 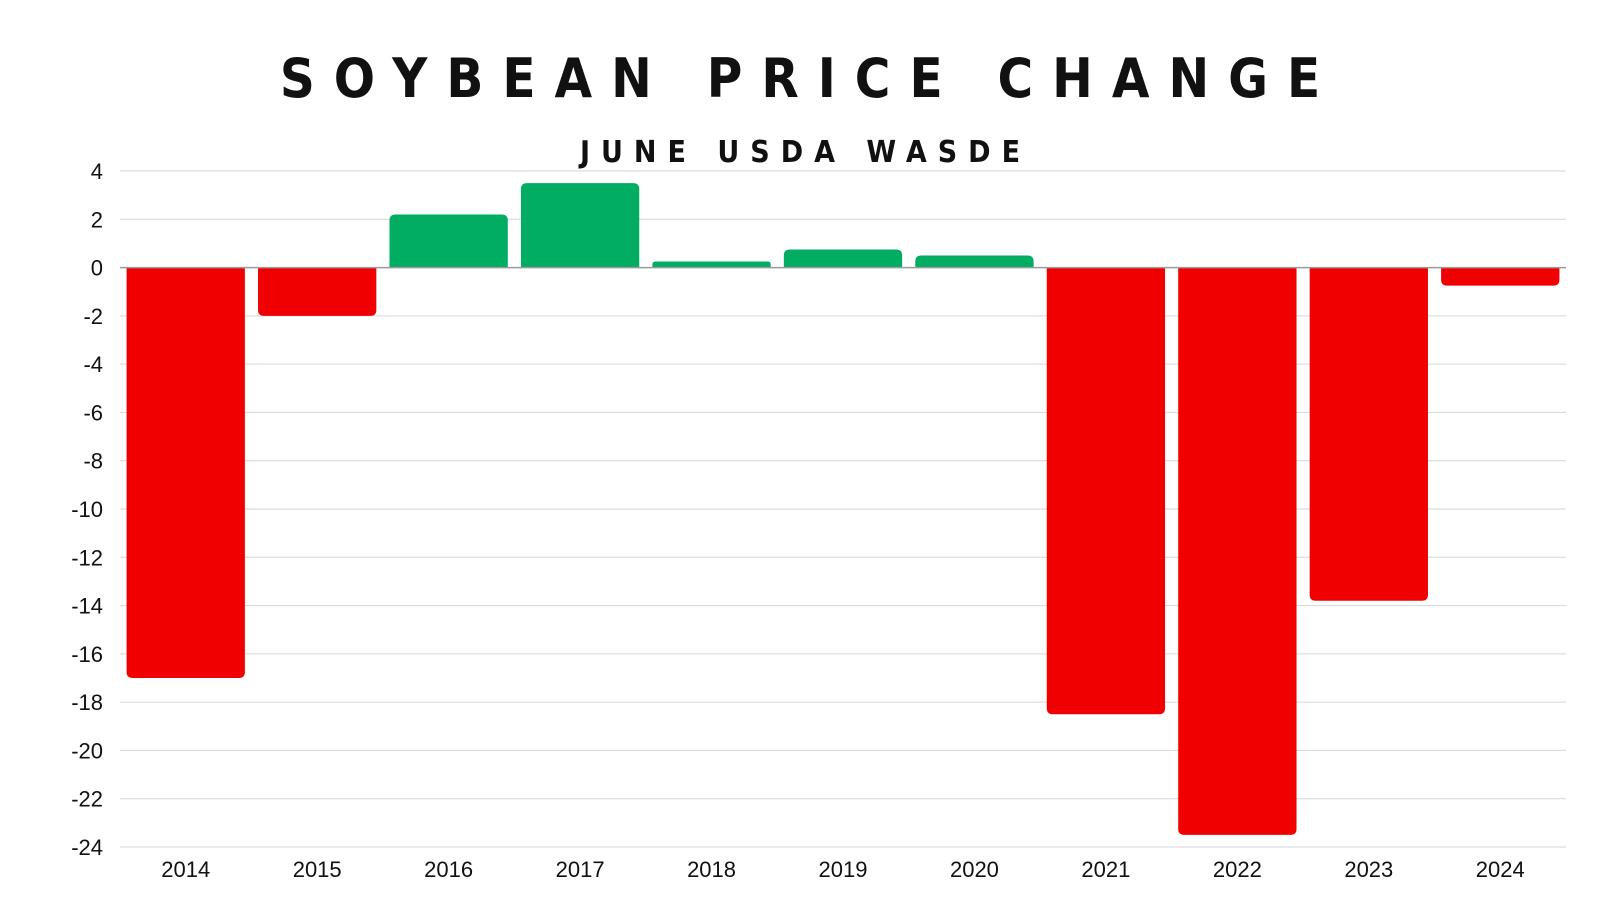 I want to click on y-tick-label: -14, so click(x=87, y=606).